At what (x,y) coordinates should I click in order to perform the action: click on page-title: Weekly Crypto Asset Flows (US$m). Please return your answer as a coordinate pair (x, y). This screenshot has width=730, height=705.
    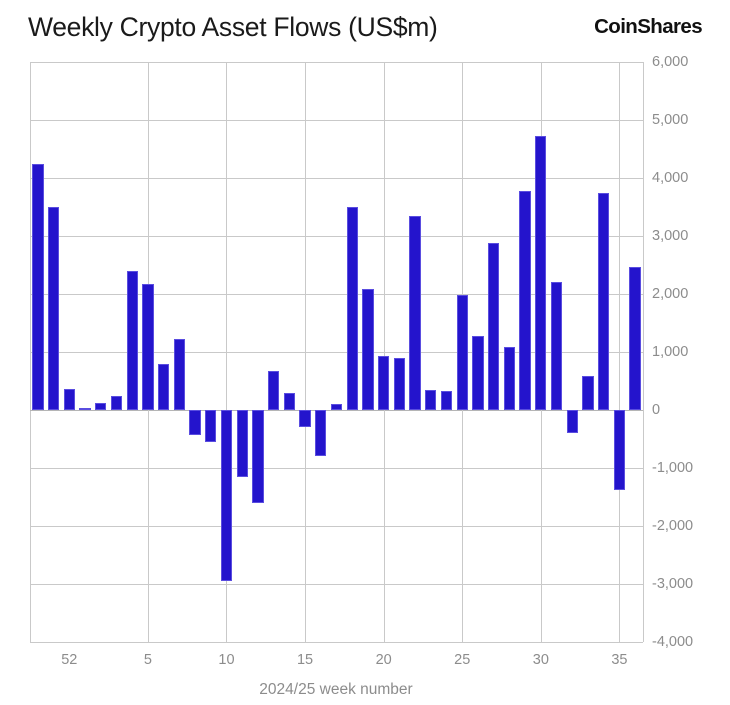
    Looking at the image, I should click on (233, 27).